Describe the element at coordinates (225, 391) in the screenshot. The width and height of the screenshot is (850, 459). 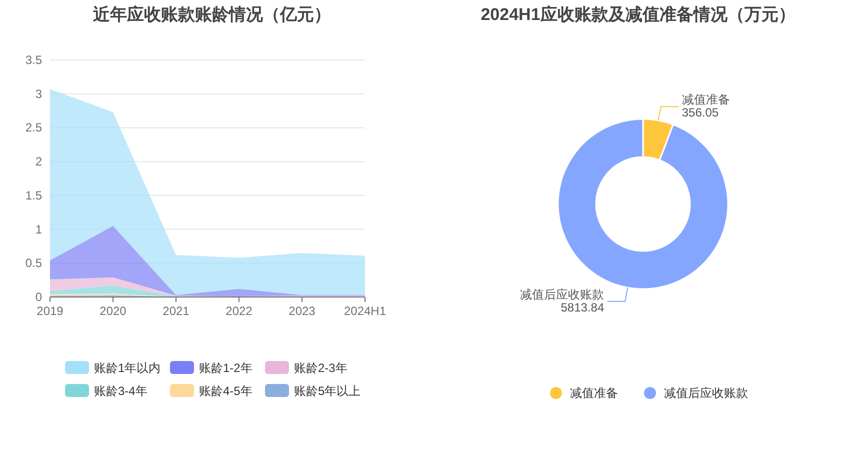
I see `legend-label: 账龄4-5年` at that location.